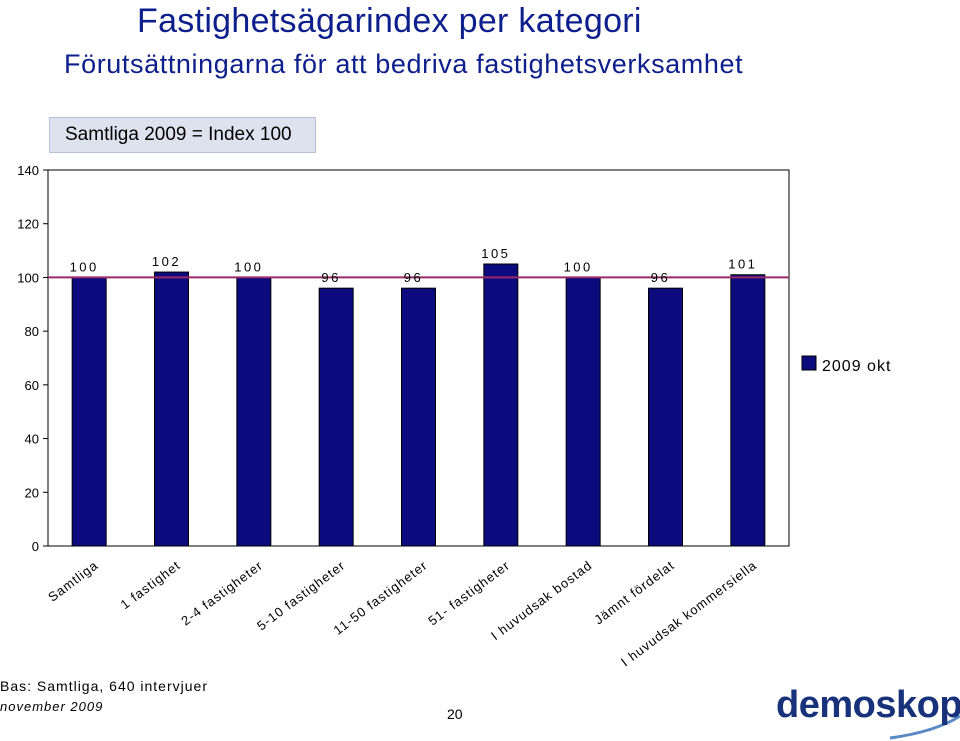 This screenshot has width=960, height=741. Describe the element at coordinates (221, 592) in the screenshot. I see `x-tick-label: 2-4 fastigheter` at that location.